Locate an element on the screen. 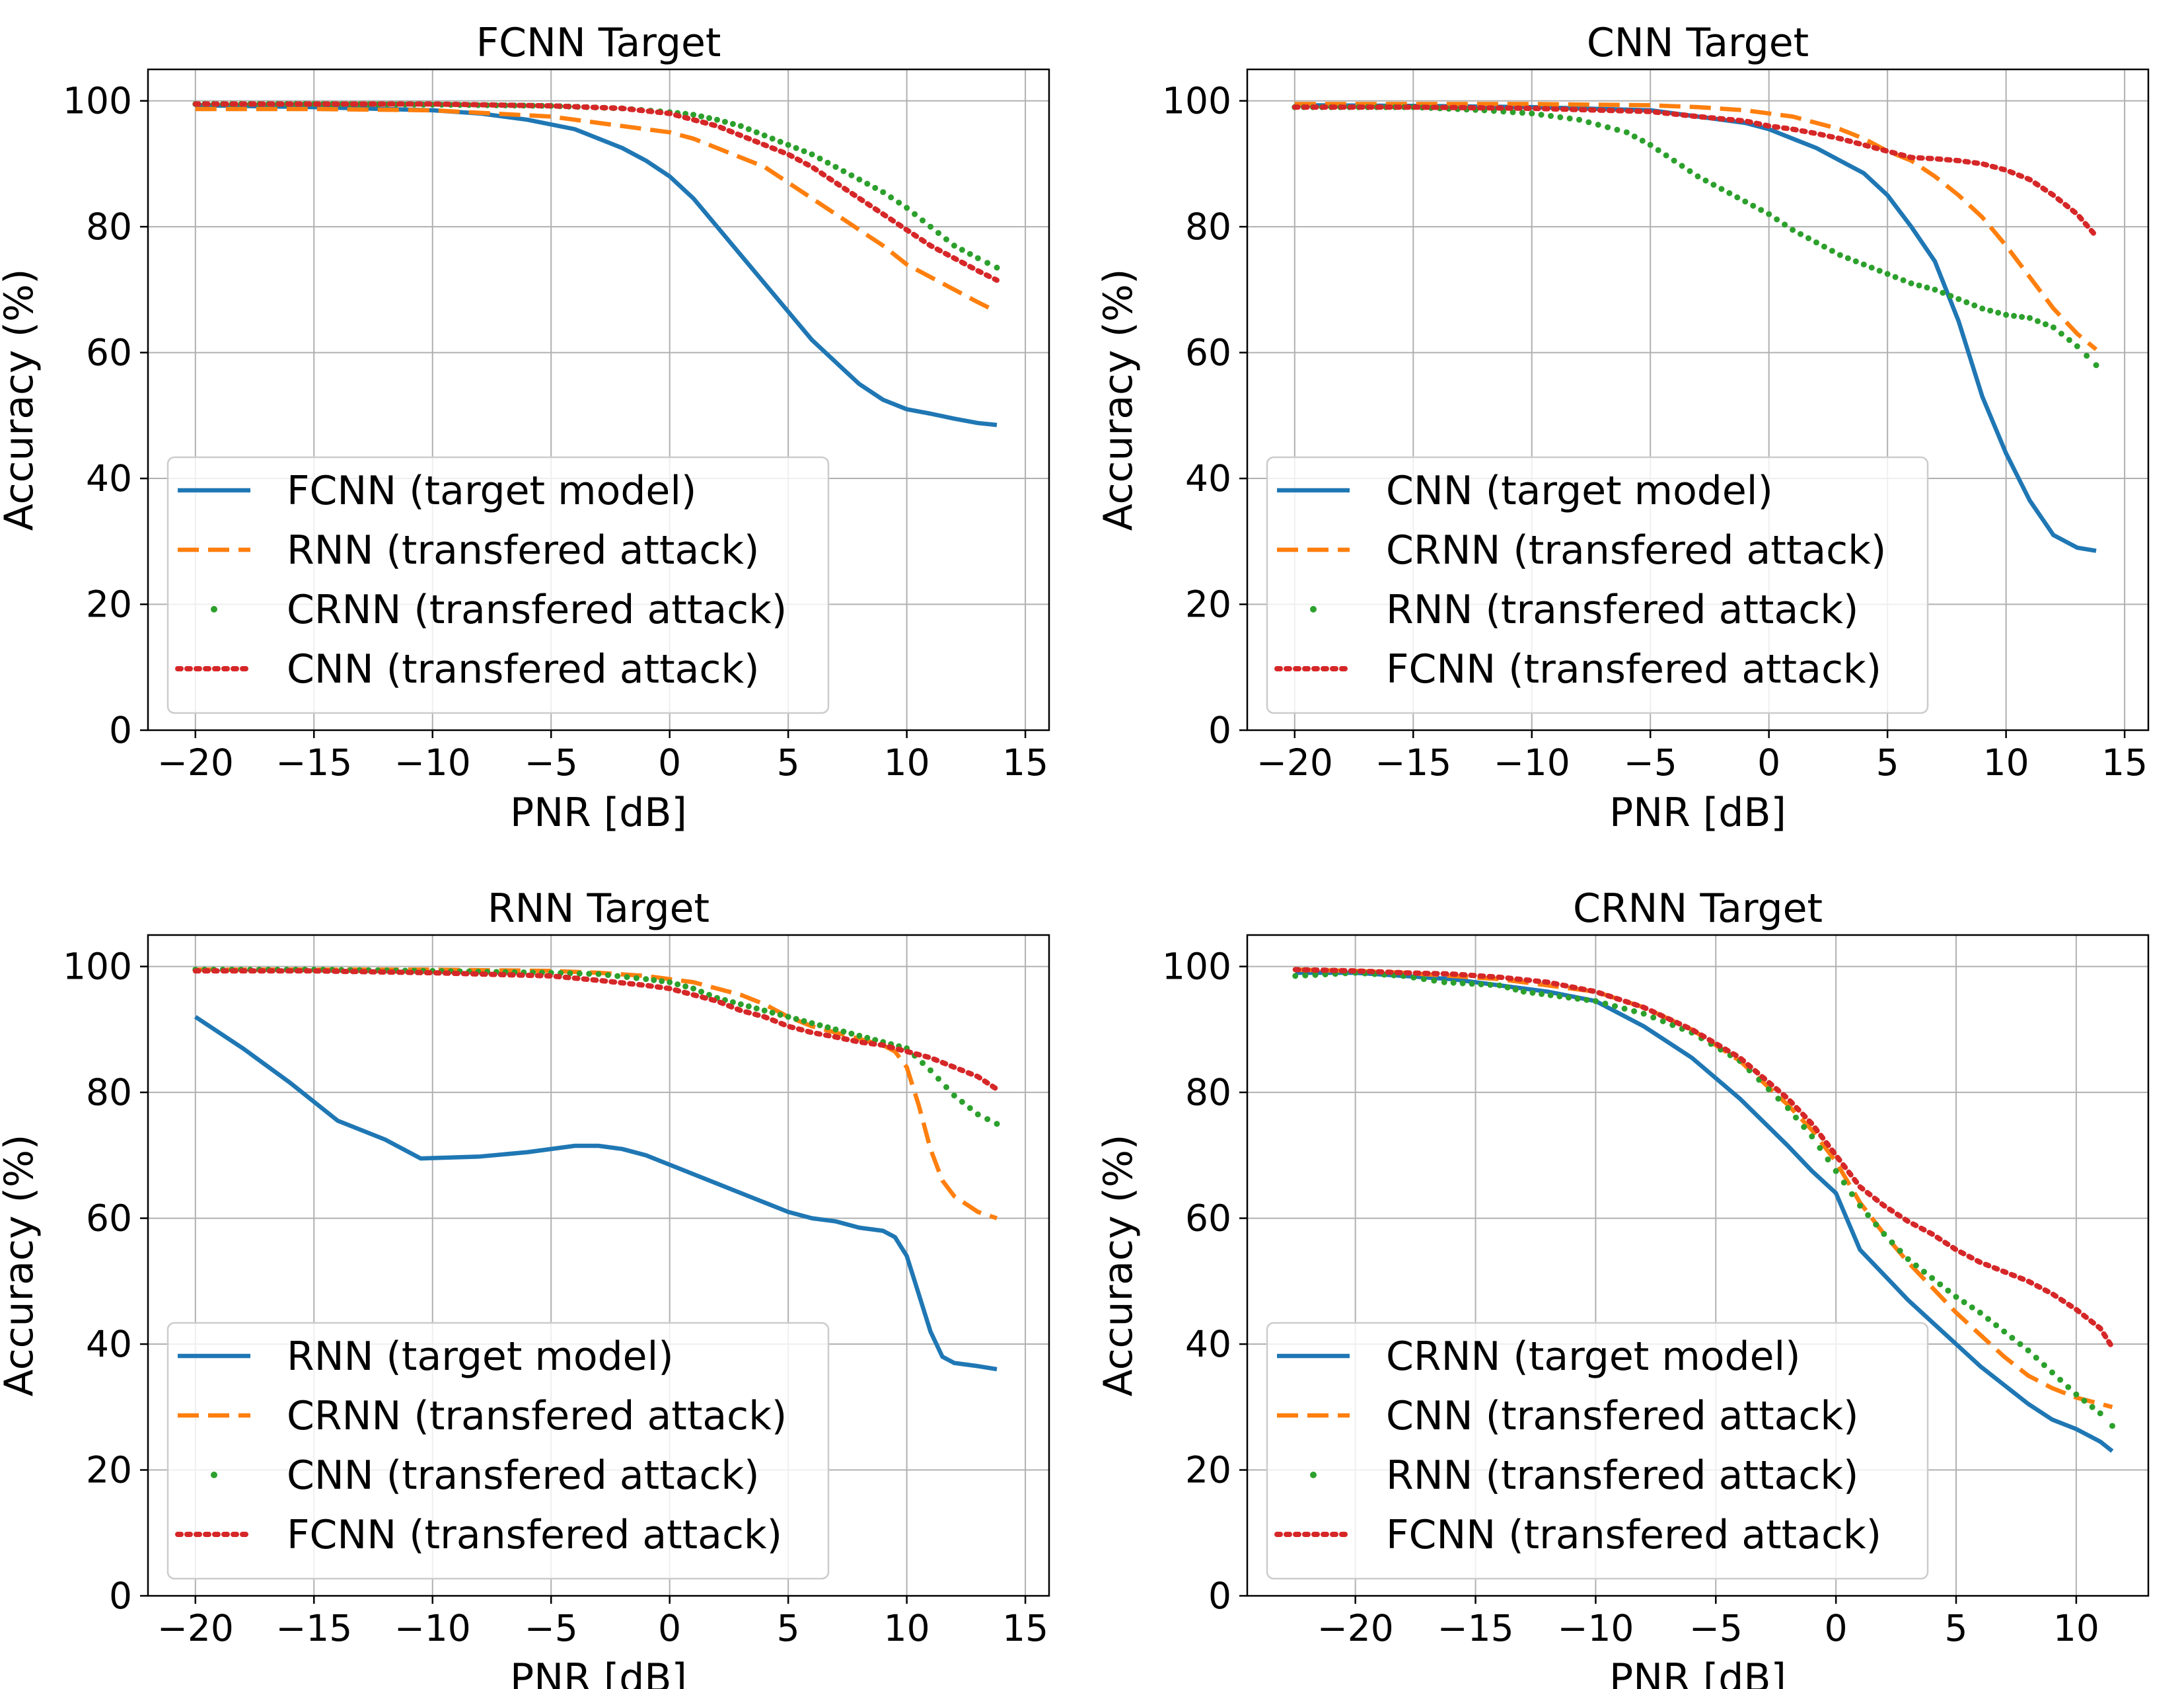 Image resolution: width=2184 pixels, height=1689 pixels. legend-item: CRNN (transfered attack) is located at coordinates (1581, 550).